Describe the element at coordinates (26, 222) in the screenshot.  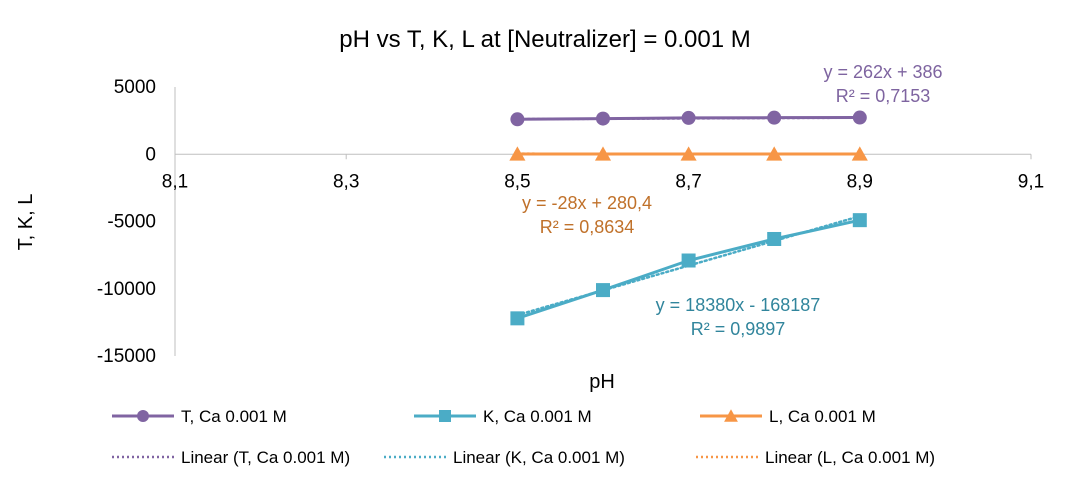
I see `y-axis-title: T, K, L` at that location.